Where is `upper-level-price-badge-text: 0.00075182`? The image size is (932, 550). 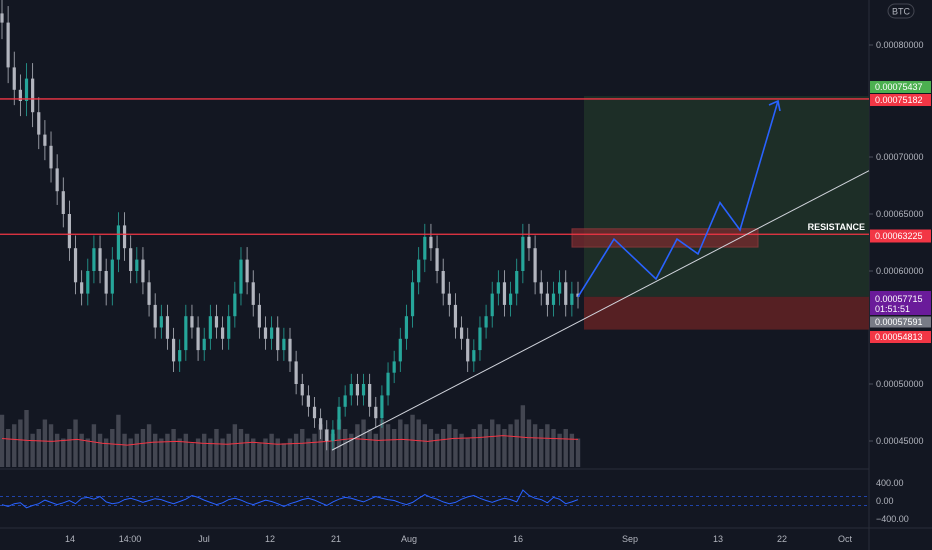 upper-level-price-badge-text: 0.00075182 is located at coordinates (899, 100).